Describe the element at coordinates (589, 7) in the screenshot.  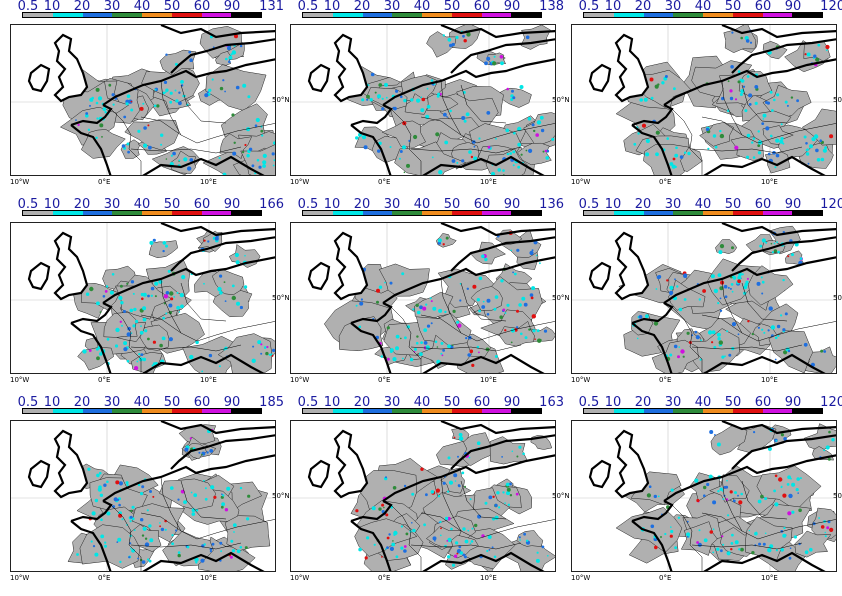
I see `colorbar-level-label: 0.5` at that location.